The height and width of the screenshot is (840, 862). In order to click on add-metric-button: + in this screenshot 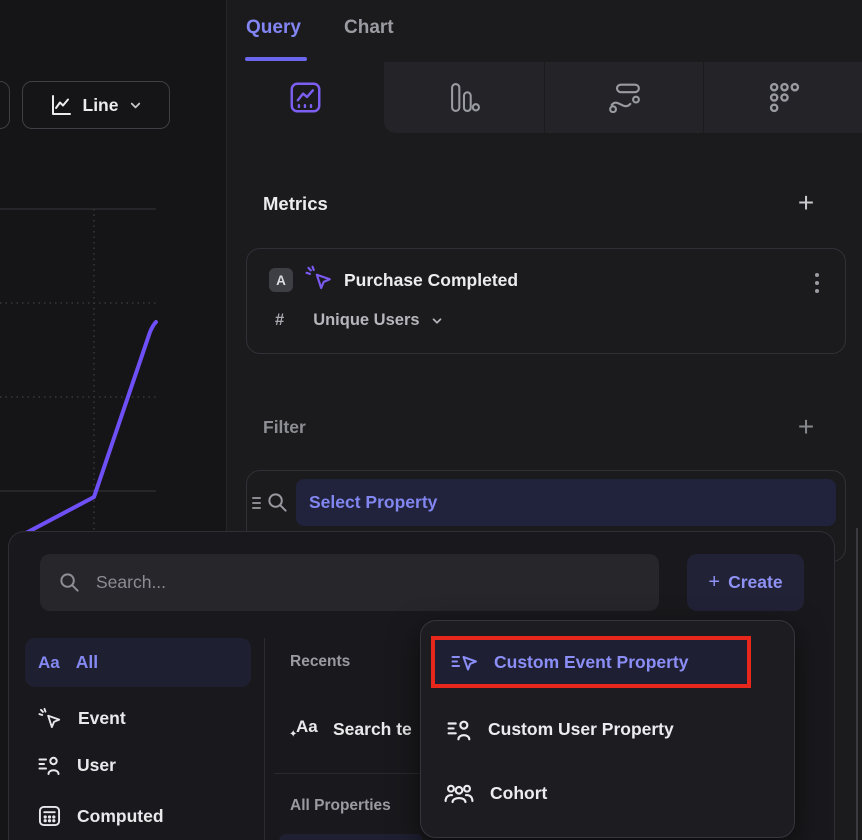, I will do `click(806, 202)`.